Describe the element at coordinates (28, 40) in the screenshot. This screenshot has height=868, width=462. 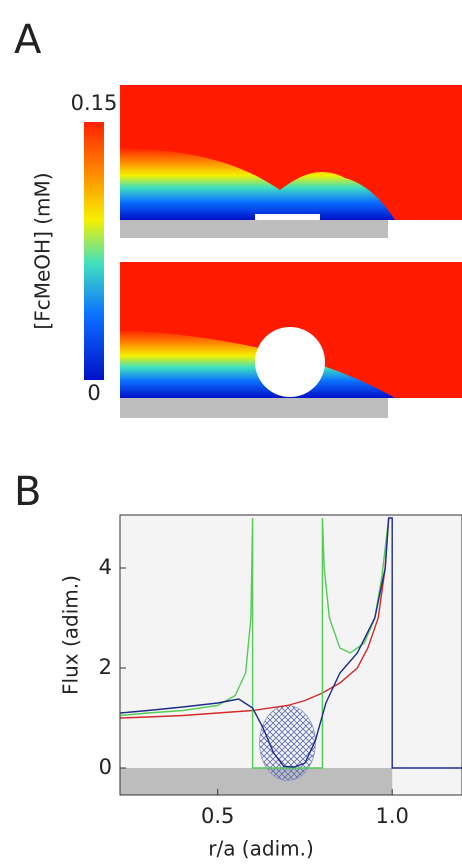
I see `panel-label: A` at that location.